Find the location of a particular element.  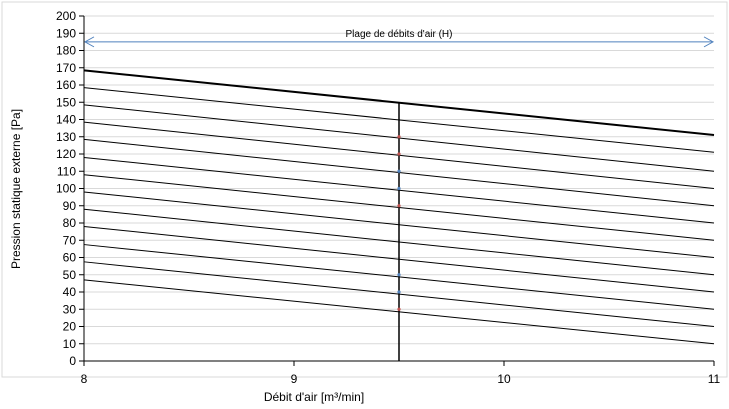

y-tick-label-100: 100 is located at coordinates (66, 189).